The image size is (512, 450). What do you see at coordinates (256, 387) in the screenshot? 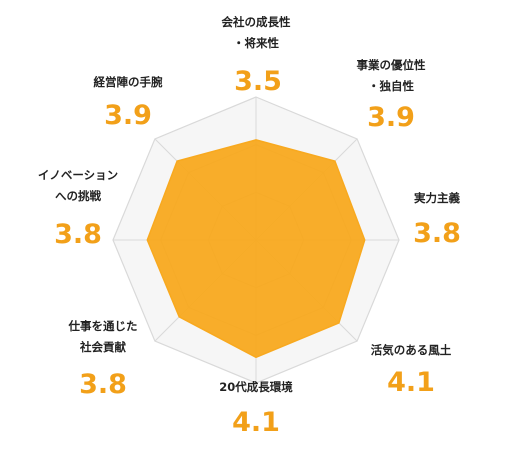
I see `axis-label-growth-20s: 20代成長環境` at bounding box center [256, 387].